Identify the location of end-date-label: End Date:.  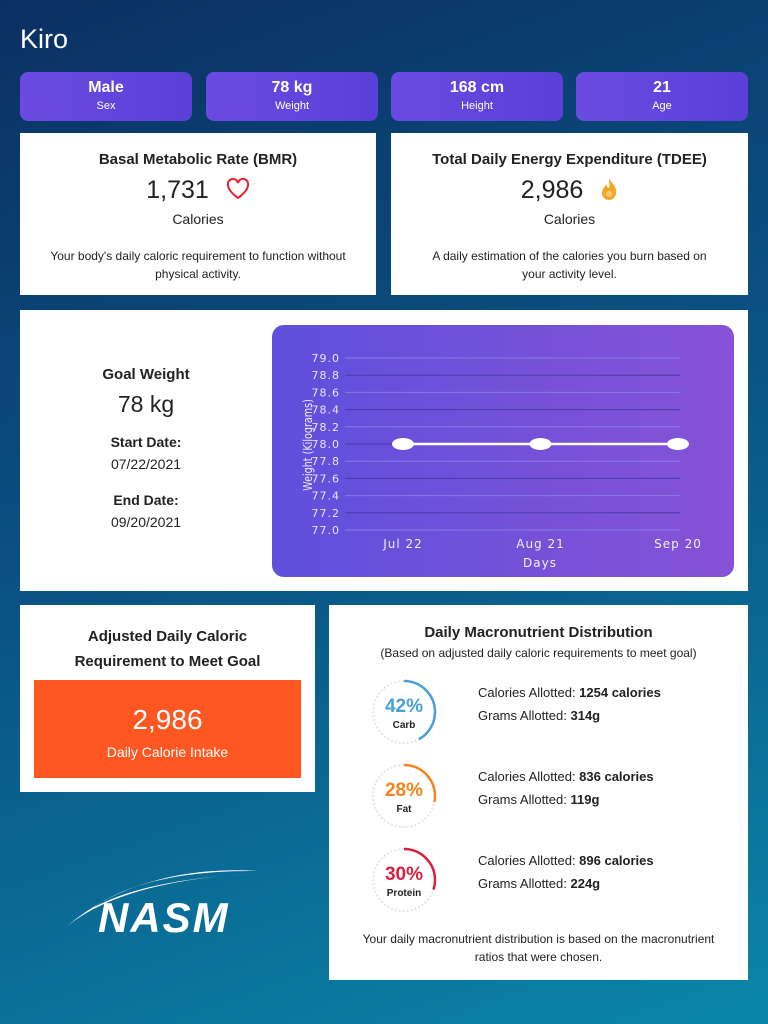
(146, 500).